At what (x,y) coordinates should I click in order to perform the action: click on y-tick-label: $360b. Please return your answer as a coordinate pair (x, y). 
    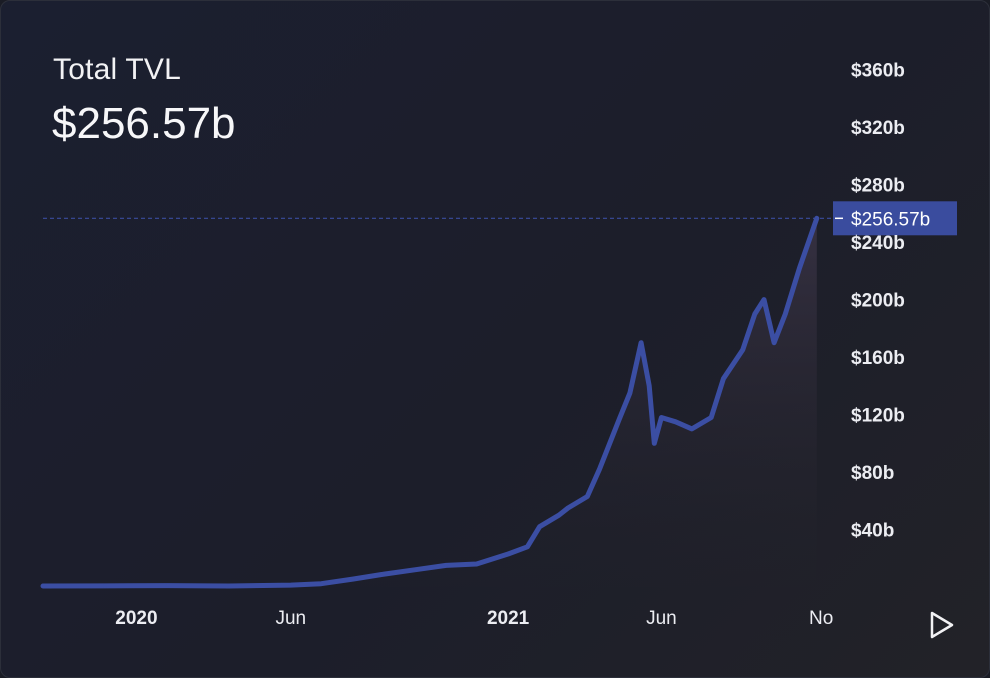
    Looking at the image, I should click on (878, 71).